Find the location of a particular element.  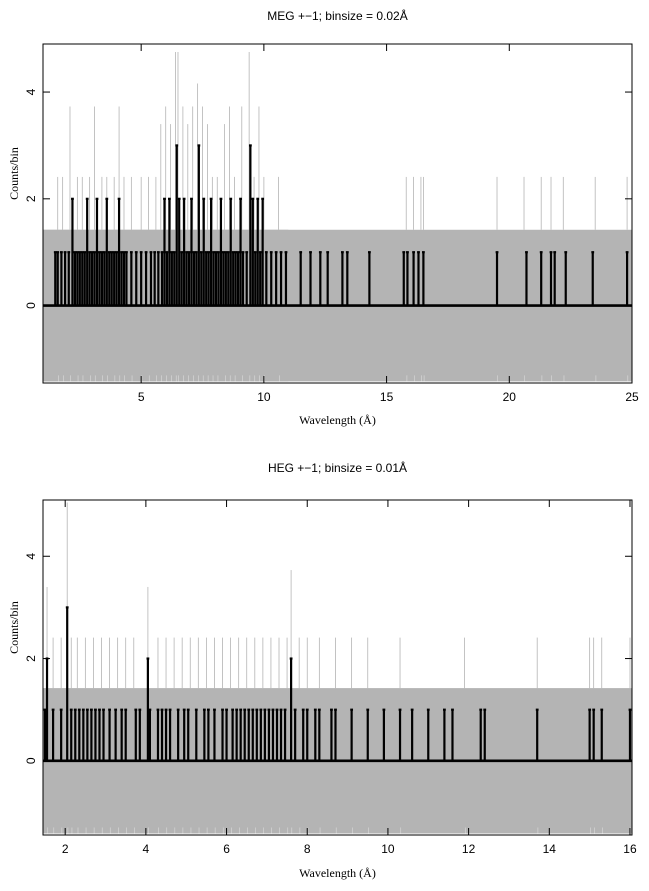

chart-title: MEG +−1; binsize = 0.02Å is located at coordinates (337, 15).